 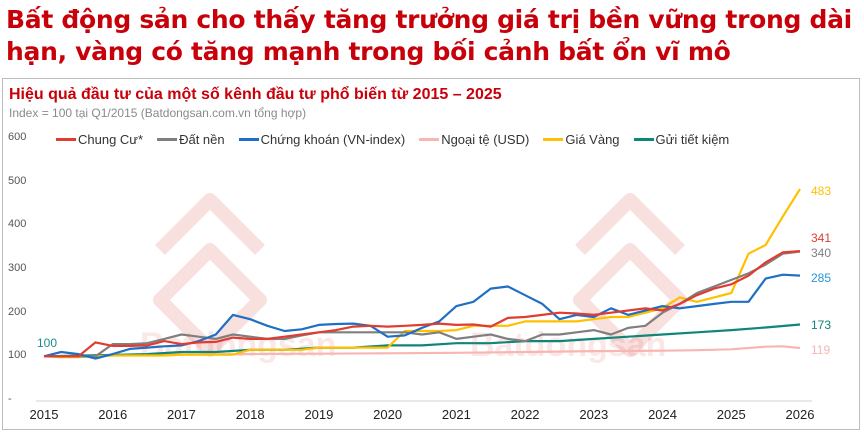 What do you see at coordinates (202, 139) in the screenshot?
I see `legend-label: Đất nền` at bounding box center [202, 139].